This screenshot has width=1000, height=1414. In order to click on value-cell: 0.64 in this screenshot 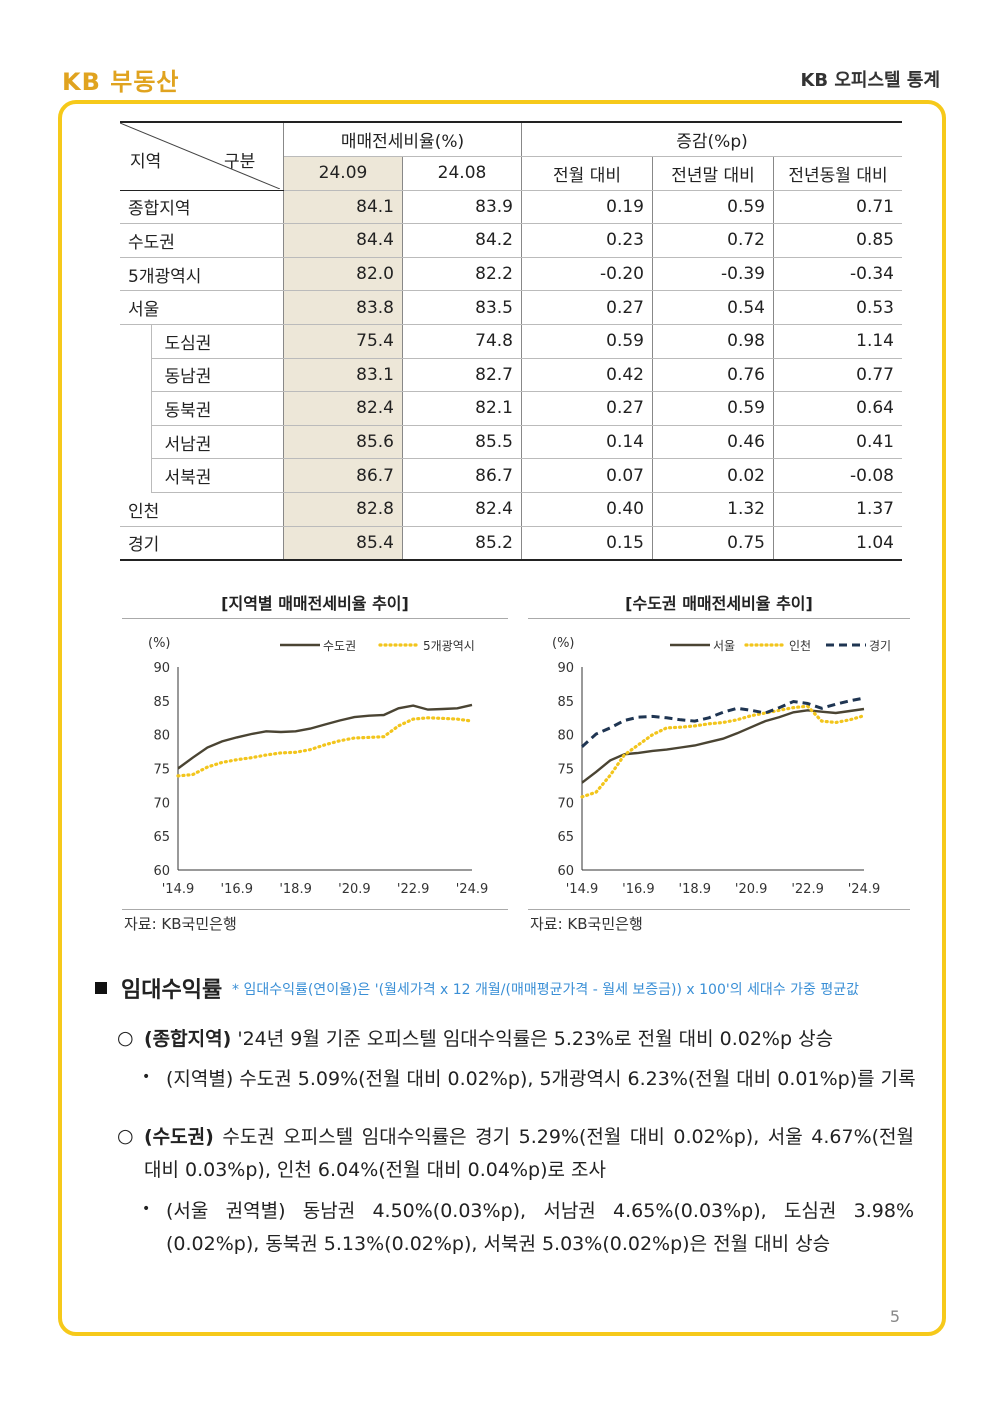, I will do `click(837, 408)`.